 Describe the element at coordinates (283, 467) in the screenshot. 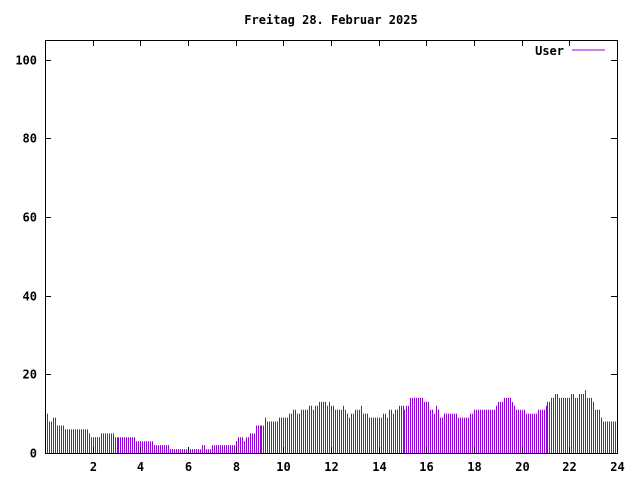

I see `x-tick-label: 10` at that location.